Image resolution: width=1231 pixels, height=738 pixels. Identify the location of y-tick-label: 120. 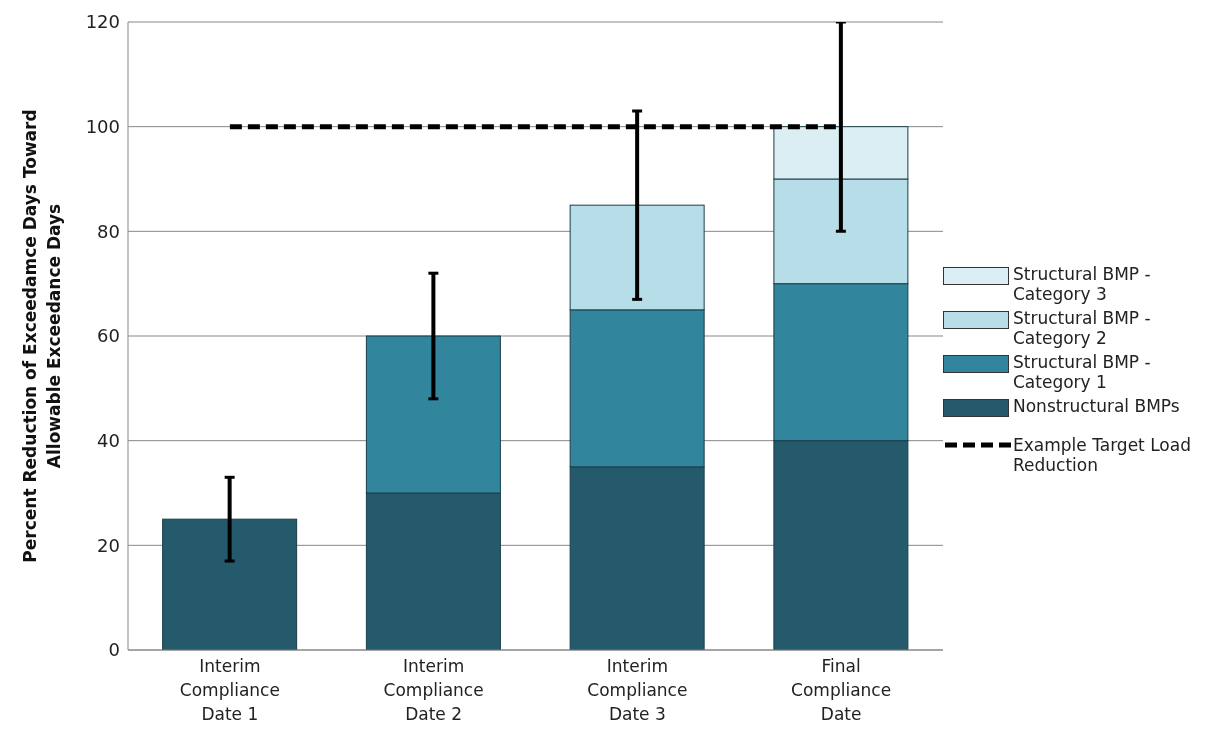
(102, 22).